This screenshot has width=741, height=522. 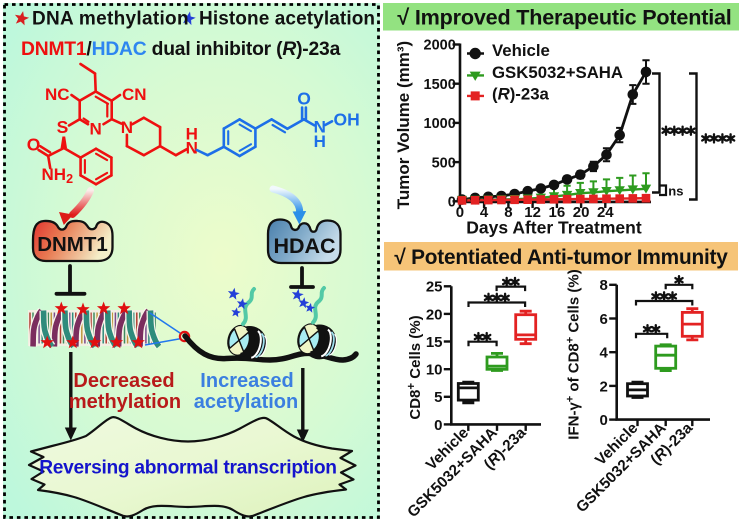 I want to click on svg-text:√ Potentiated Anti-tumor Immun: √ Potentiated Anti-tumor Immunity, so click(x=561, y=257).